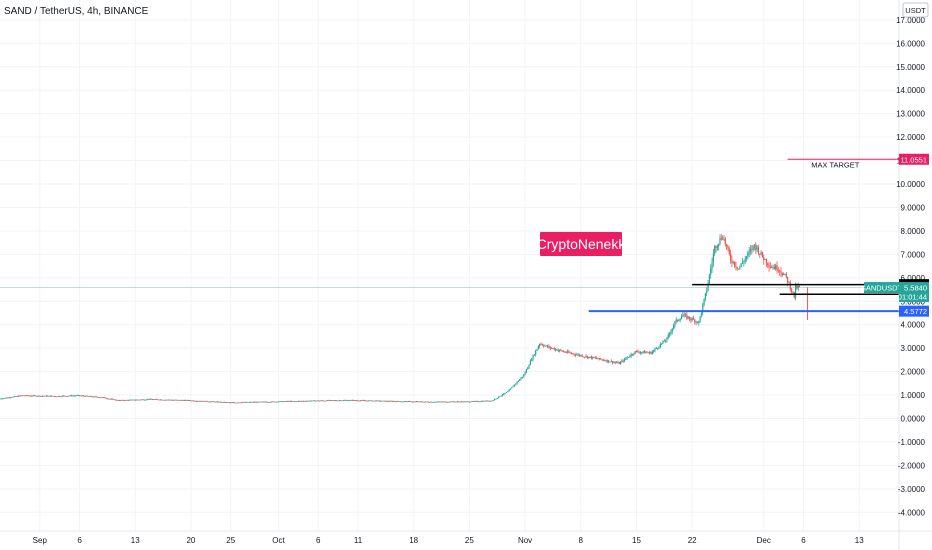  What do you see at coordinates (466, 537) in the screenshot?
I see `time-axis: Sep 6 13 20 25 Oct 6 11 18 25 Nov 8 15 22 Dec 6 13` at bounding box center [466, 537].